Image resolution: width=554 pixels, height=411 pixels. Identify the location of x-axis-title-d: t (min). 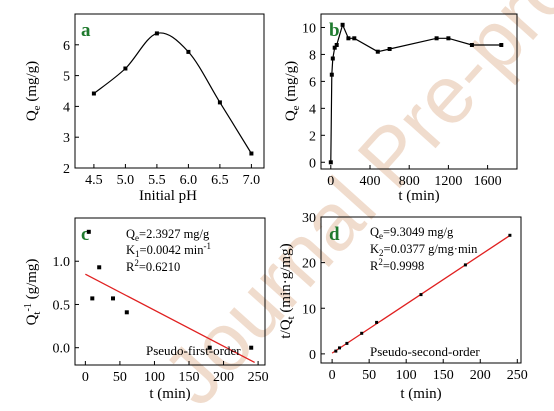
(420, 394).